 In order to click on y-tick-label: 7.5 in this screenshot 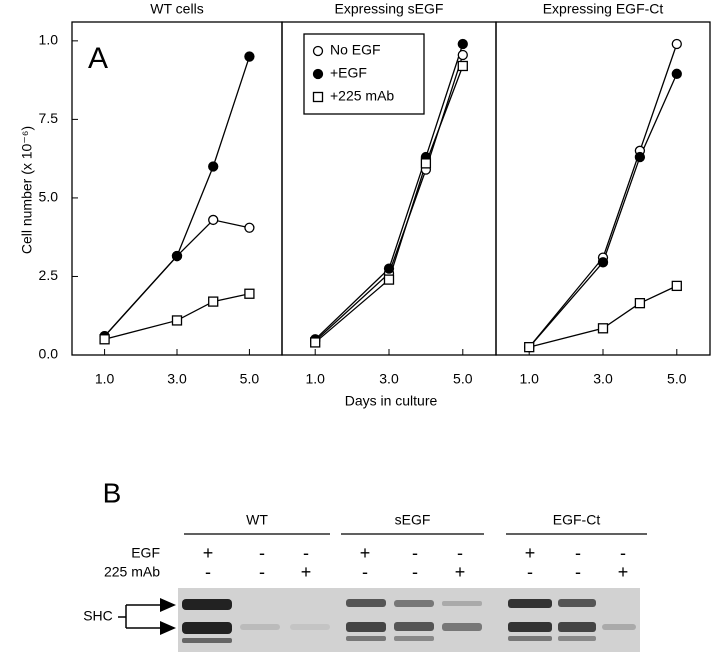, I will do `click(49, 118)`.